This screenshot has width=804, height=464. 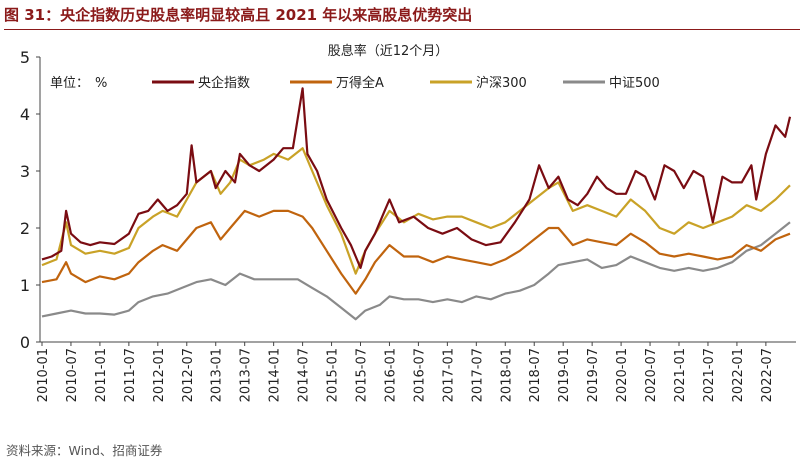 I want to click on title-divider, so click(x=402, y=29).